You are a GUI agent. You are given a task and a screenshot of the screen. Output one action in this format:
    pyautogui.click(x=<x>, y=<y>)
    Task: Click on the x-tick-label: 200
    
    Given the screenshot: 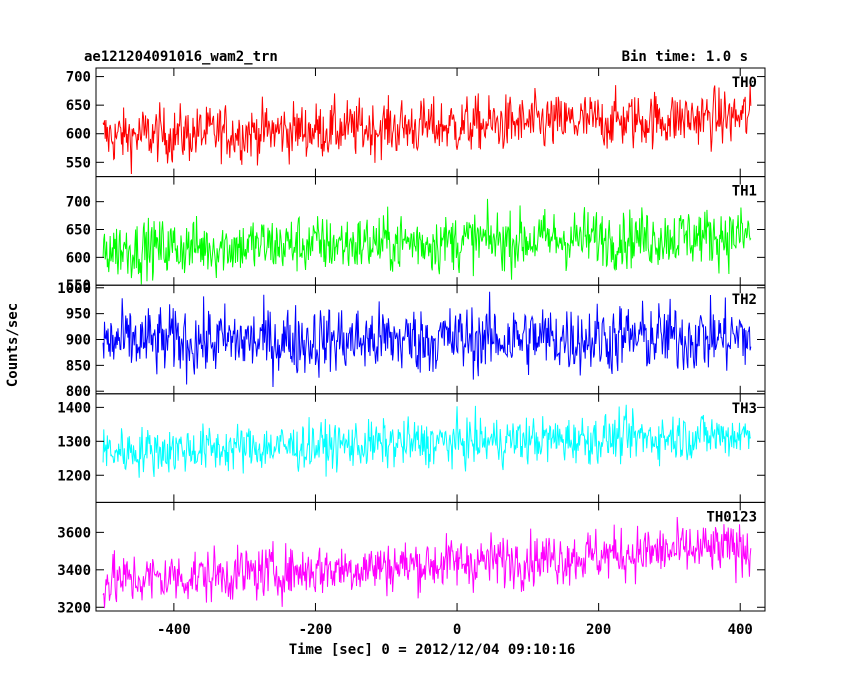 What is the action you would take?
    pyautogui.click(x=598, y=630)
    